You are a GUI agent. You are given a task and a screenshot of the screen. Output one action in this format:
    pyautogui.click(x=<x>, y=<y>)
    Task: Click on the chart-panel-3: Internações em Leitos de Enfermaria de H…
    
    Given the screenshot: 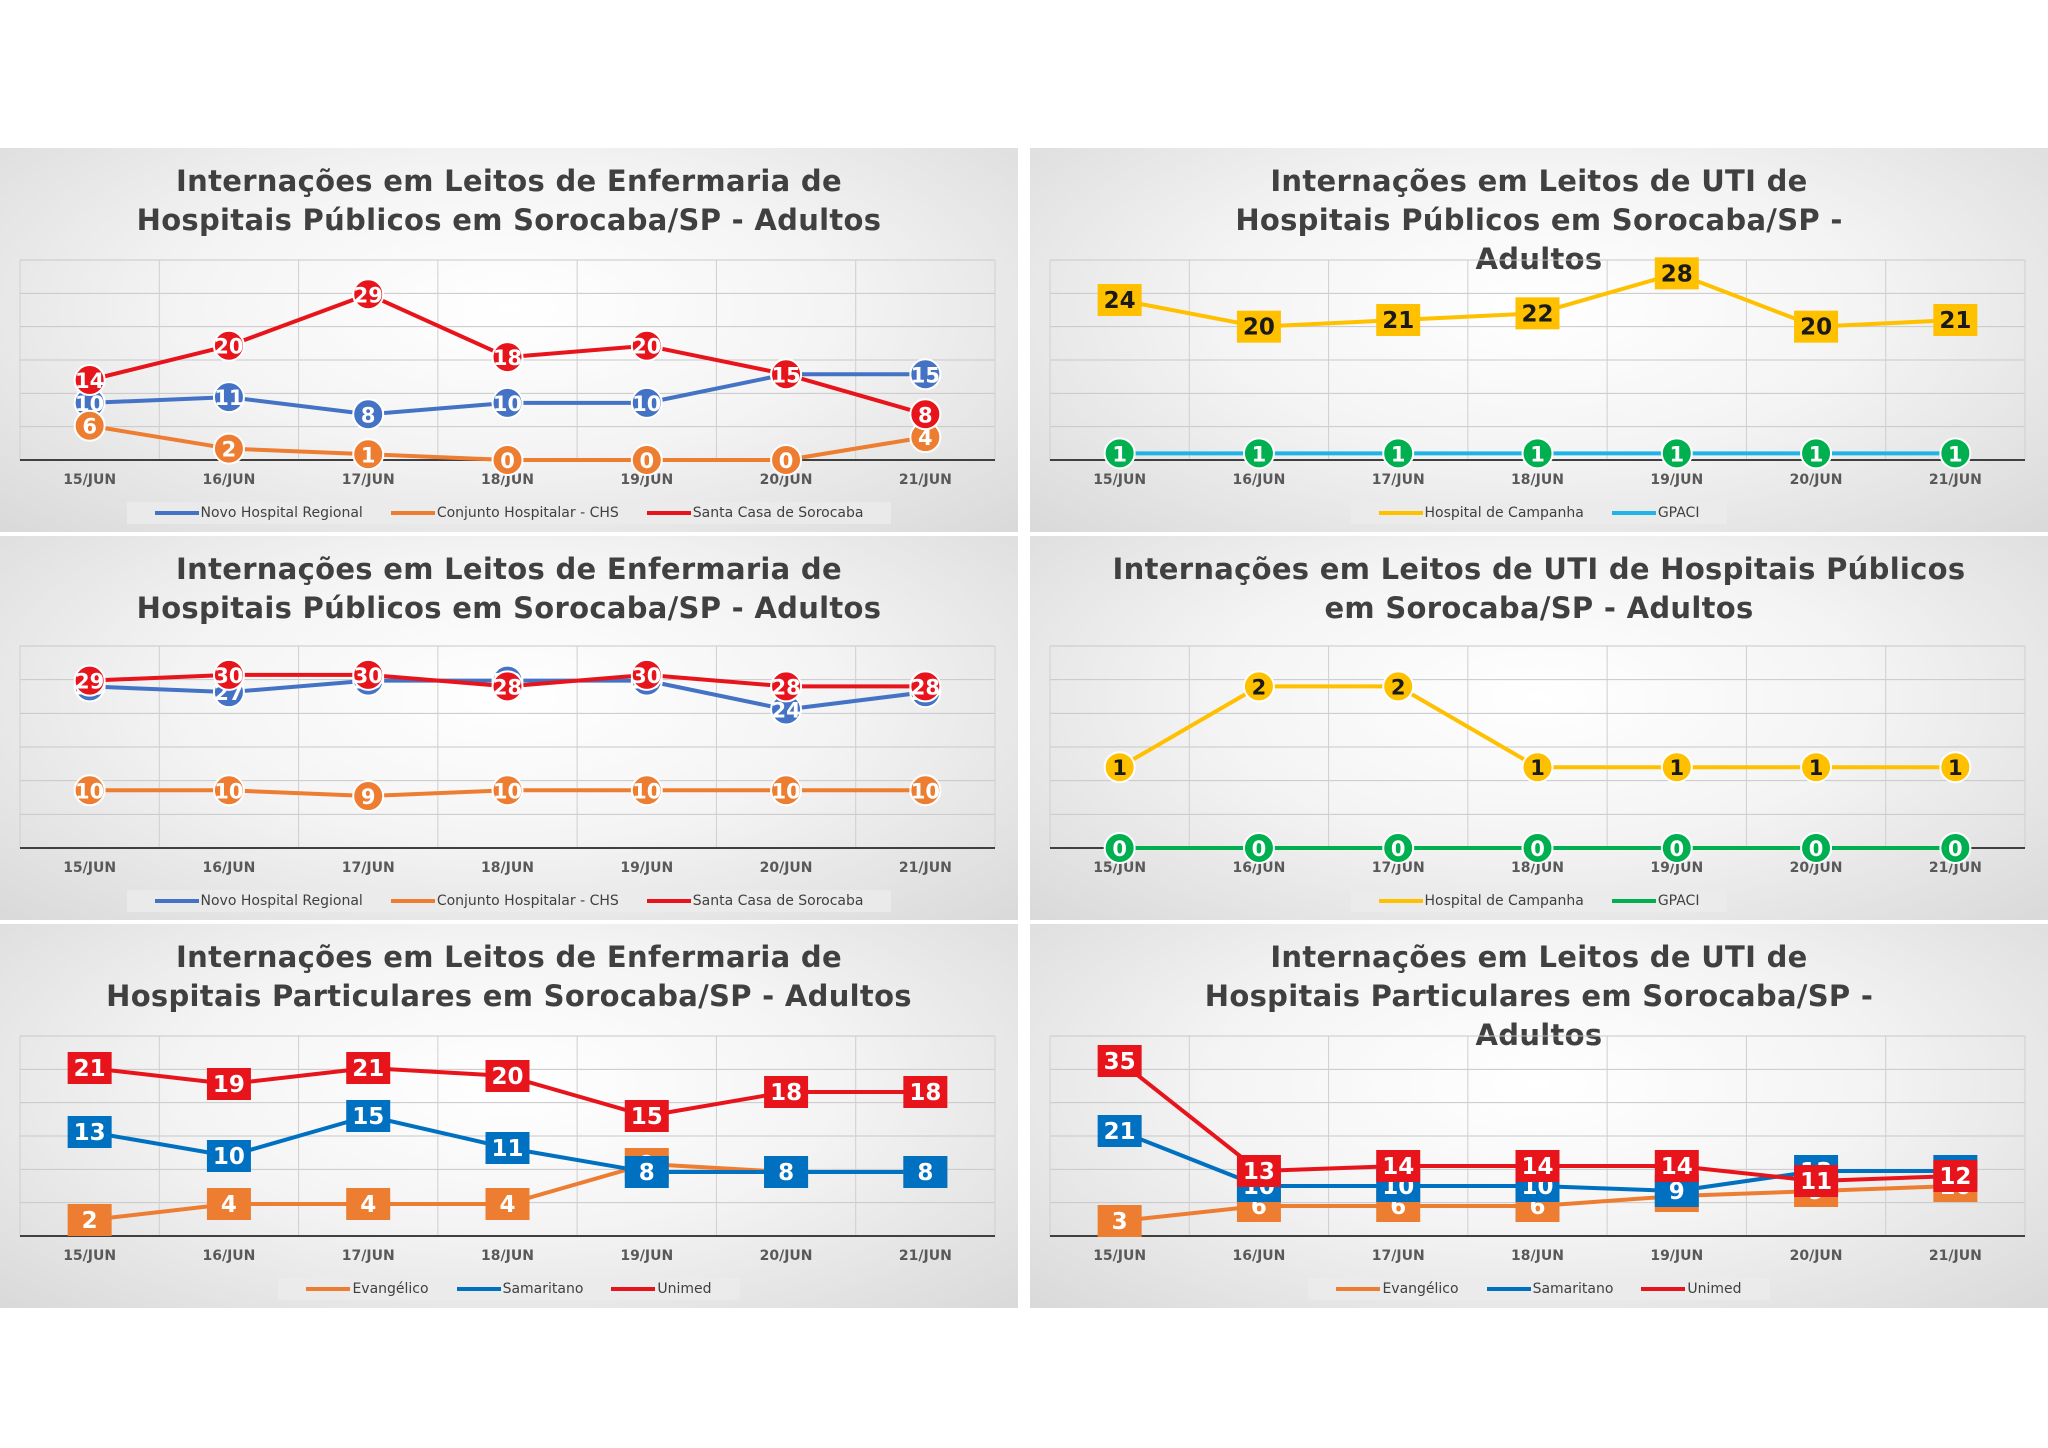 What is the action you would take?
    pyautogui.click(x=509, y=728)
    